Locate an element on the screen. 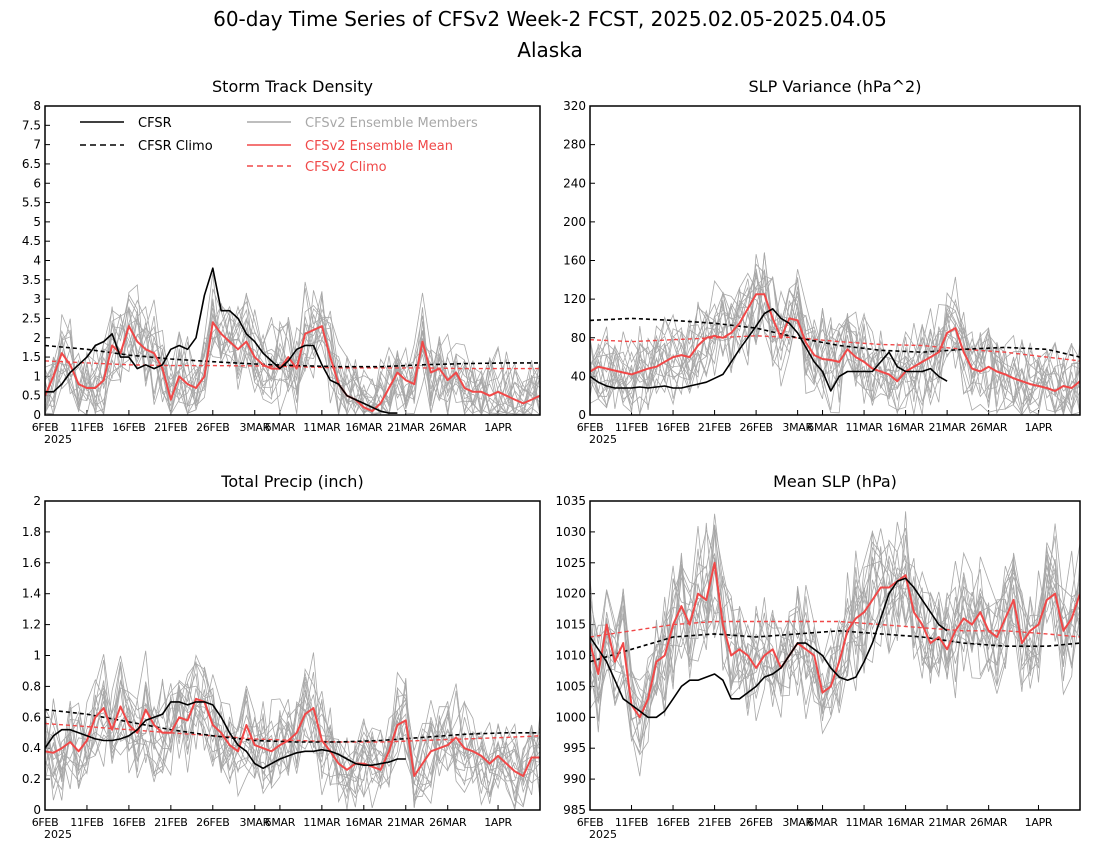  y-tick-label: 0.2 is located at coordinates (31, 779).